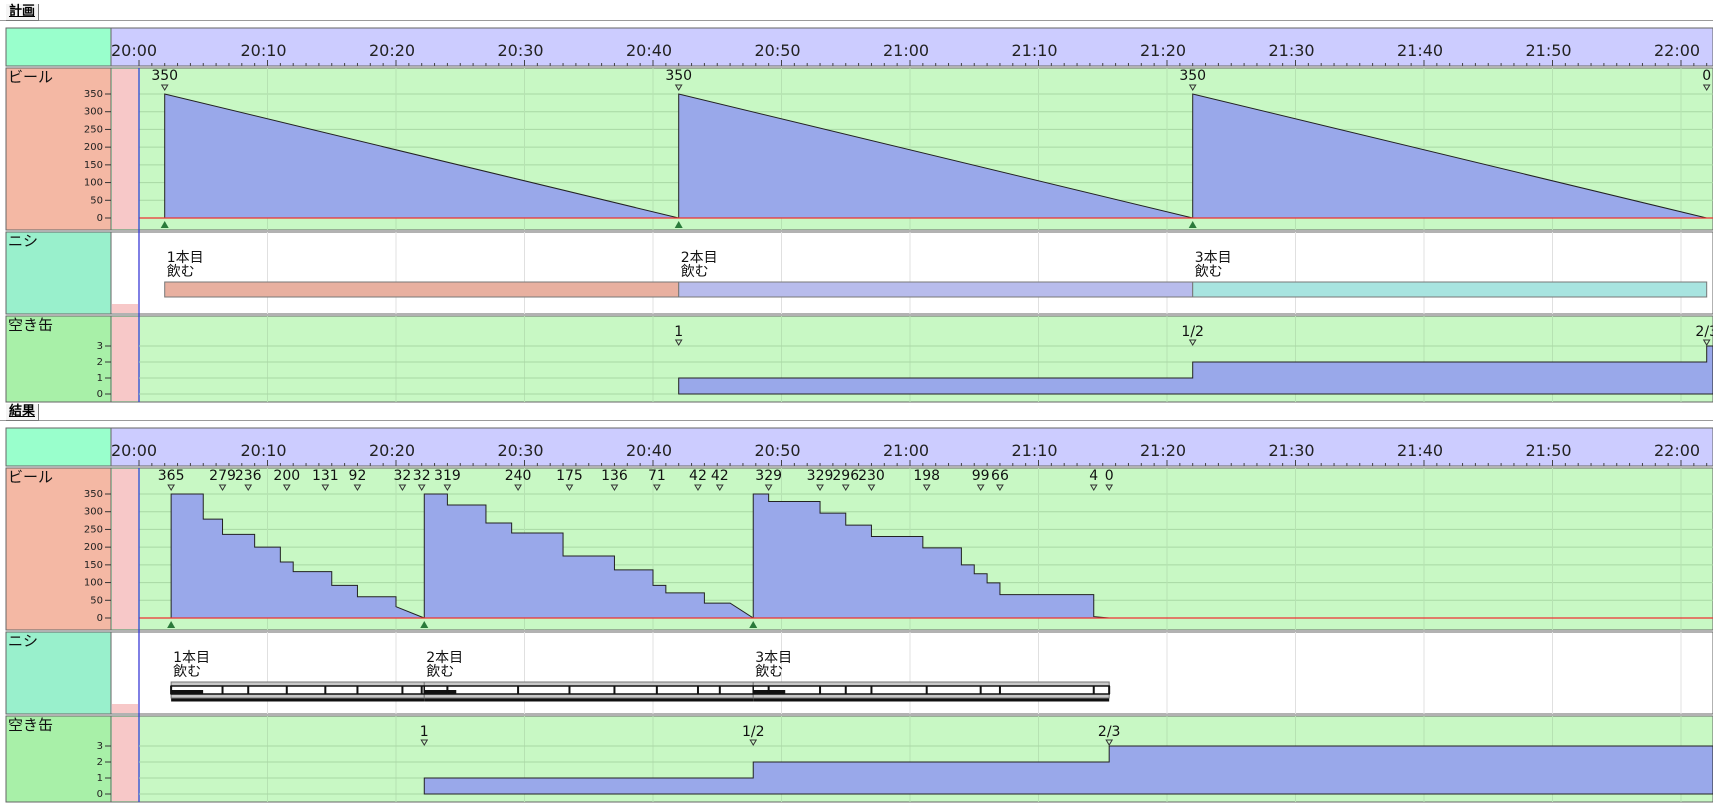 The image size is (1713, 804). I want to click on task-label-line1: 2本目, so click(699, 258).